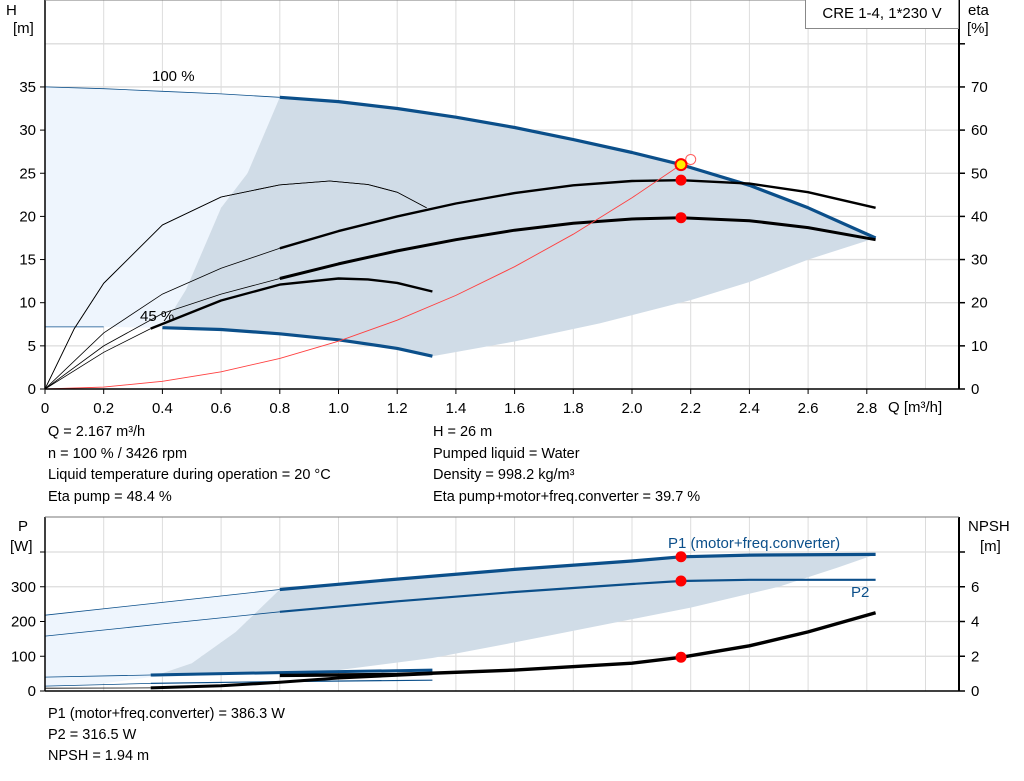 This screenshot has height=781, width=1024. I want to click on x-tick-label: 1.2, so click(397, 408).